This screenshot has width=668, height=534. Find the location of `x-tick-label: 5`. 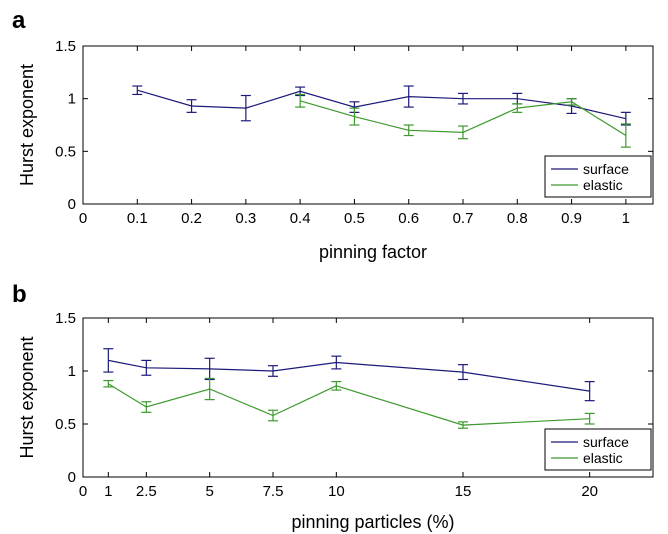

x-tick-label: 5 is located at coordinates (209, 491).